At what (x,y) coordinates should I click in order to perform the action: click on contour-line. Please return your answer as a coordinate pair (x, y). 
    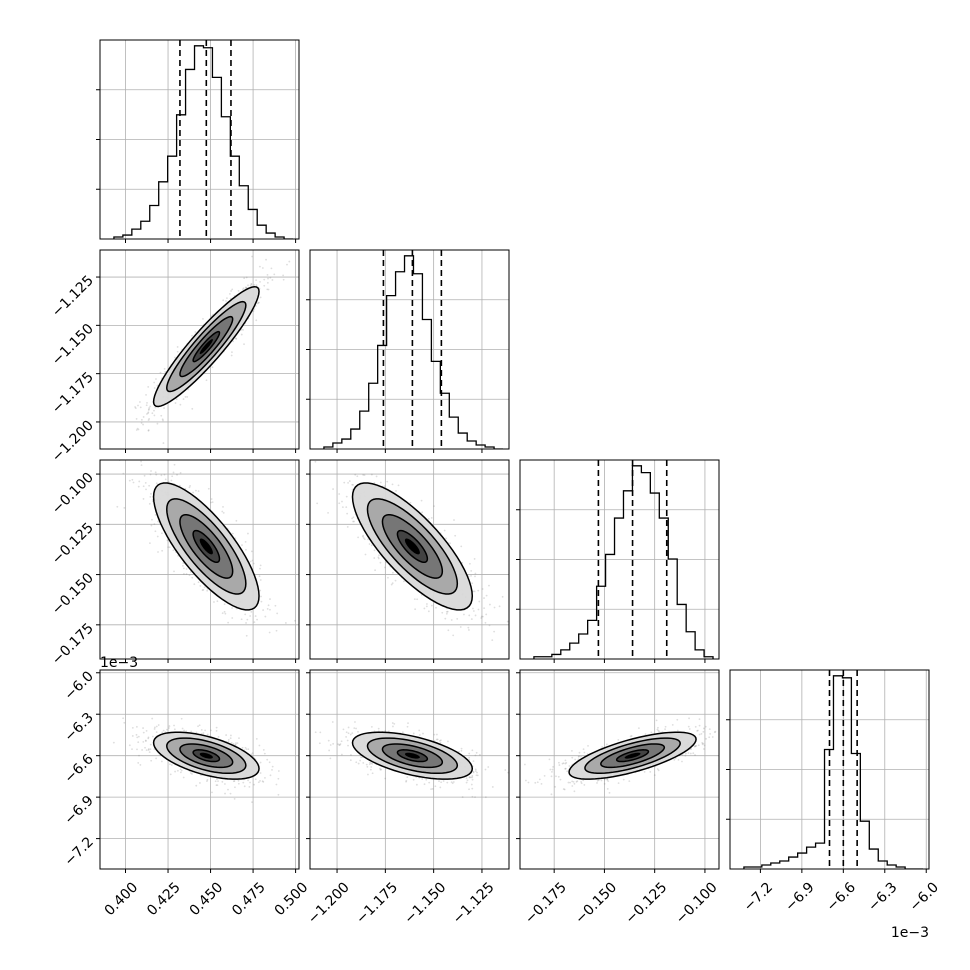
    Looking at the image, I should click on (206, 546).